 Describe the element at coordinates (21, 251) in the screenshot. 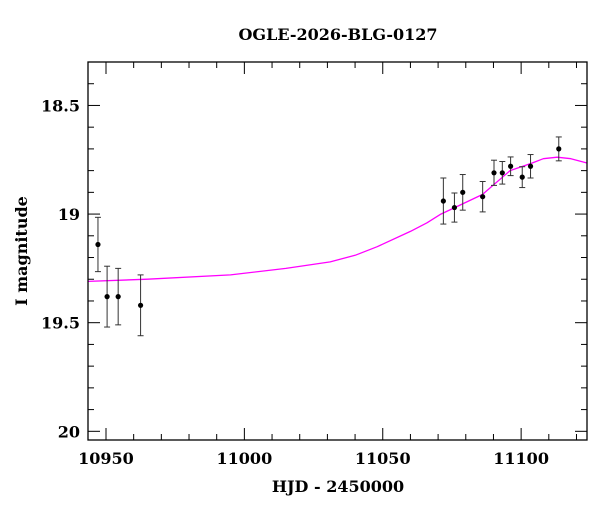

I see `y-axis-label: I magnitude` at that location.